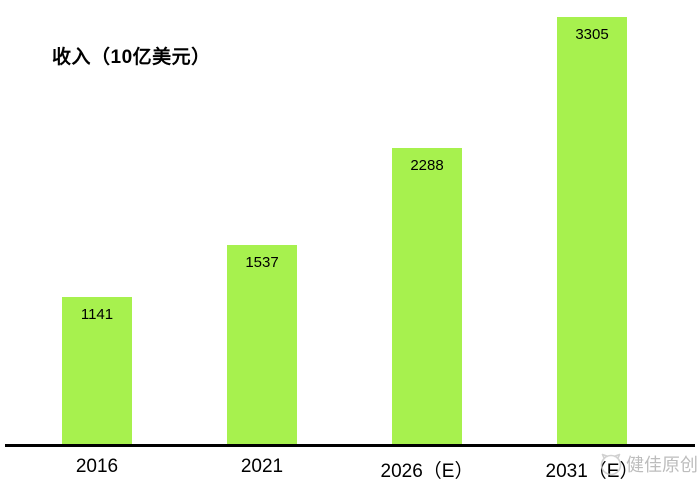 The height and width of the screenshot is (501, 700). What do you see at coordinates (592, 471) in the screenshot?
I see `x-axis-tick-label: 2031（E）` at bounding box center [592, 471].